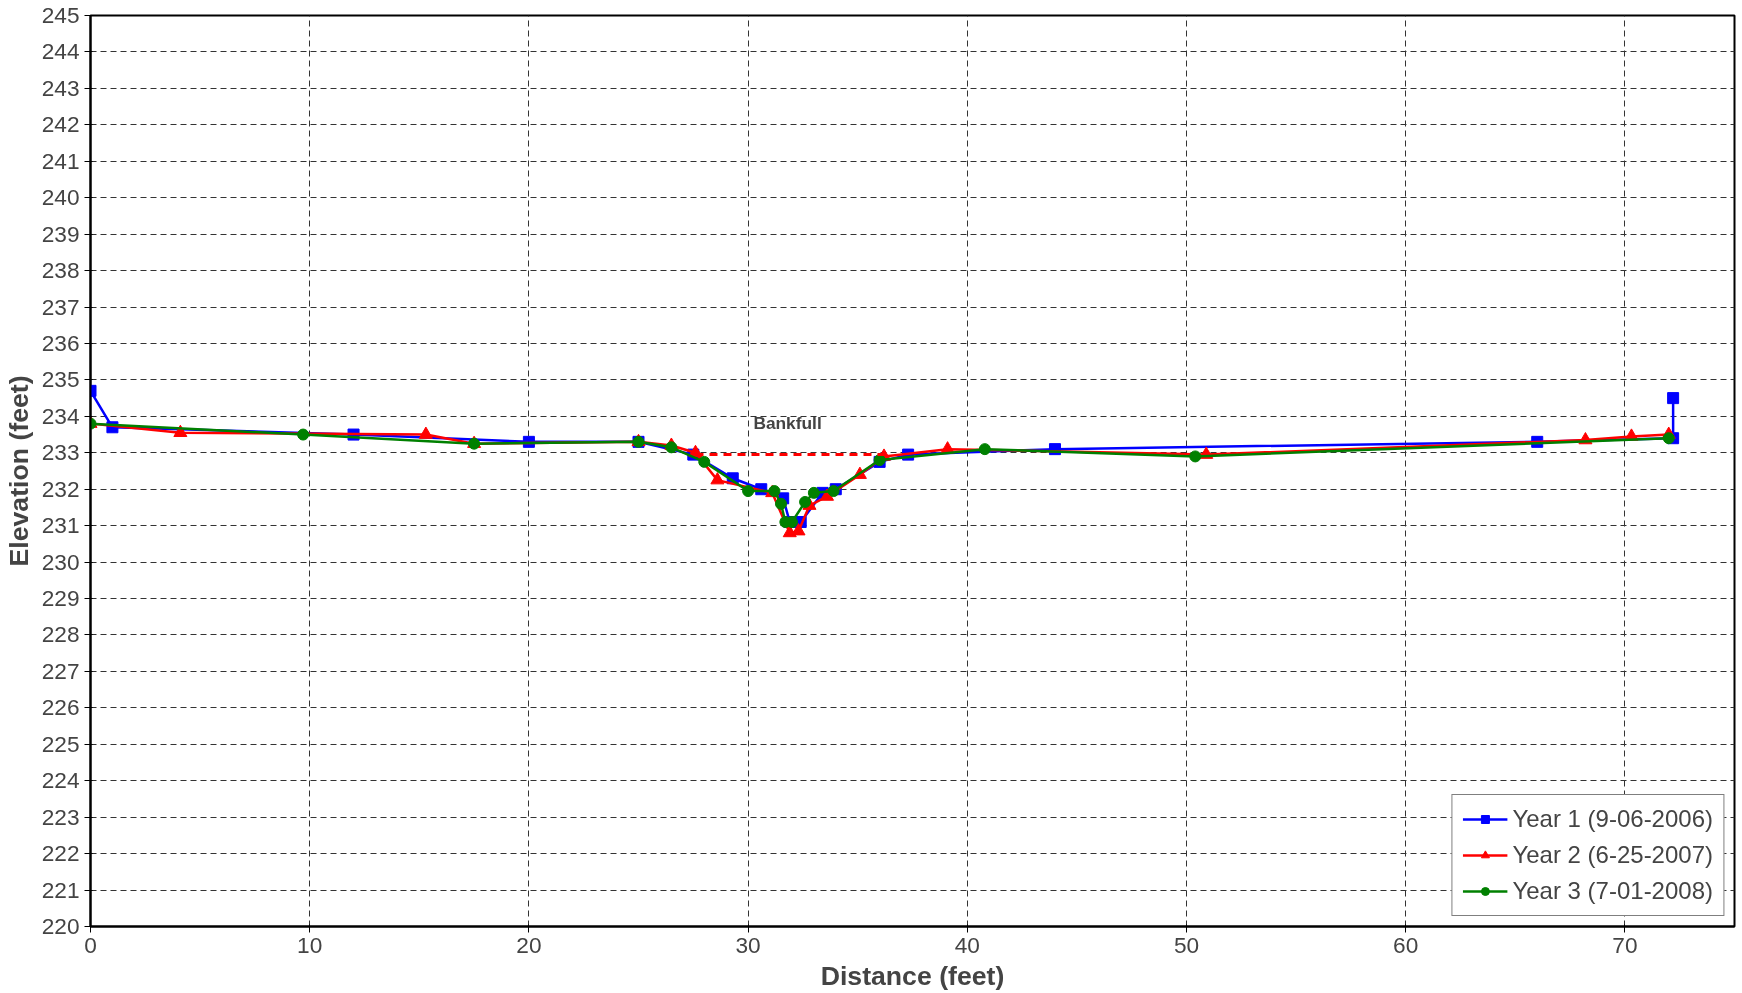 Image resolution: width=1742 pixels, height=993 pixels. What do you see at coordinates (1186, 944) in the screenshot?
I see `x-tick-label: 50` at bounding box center [1186, 944].